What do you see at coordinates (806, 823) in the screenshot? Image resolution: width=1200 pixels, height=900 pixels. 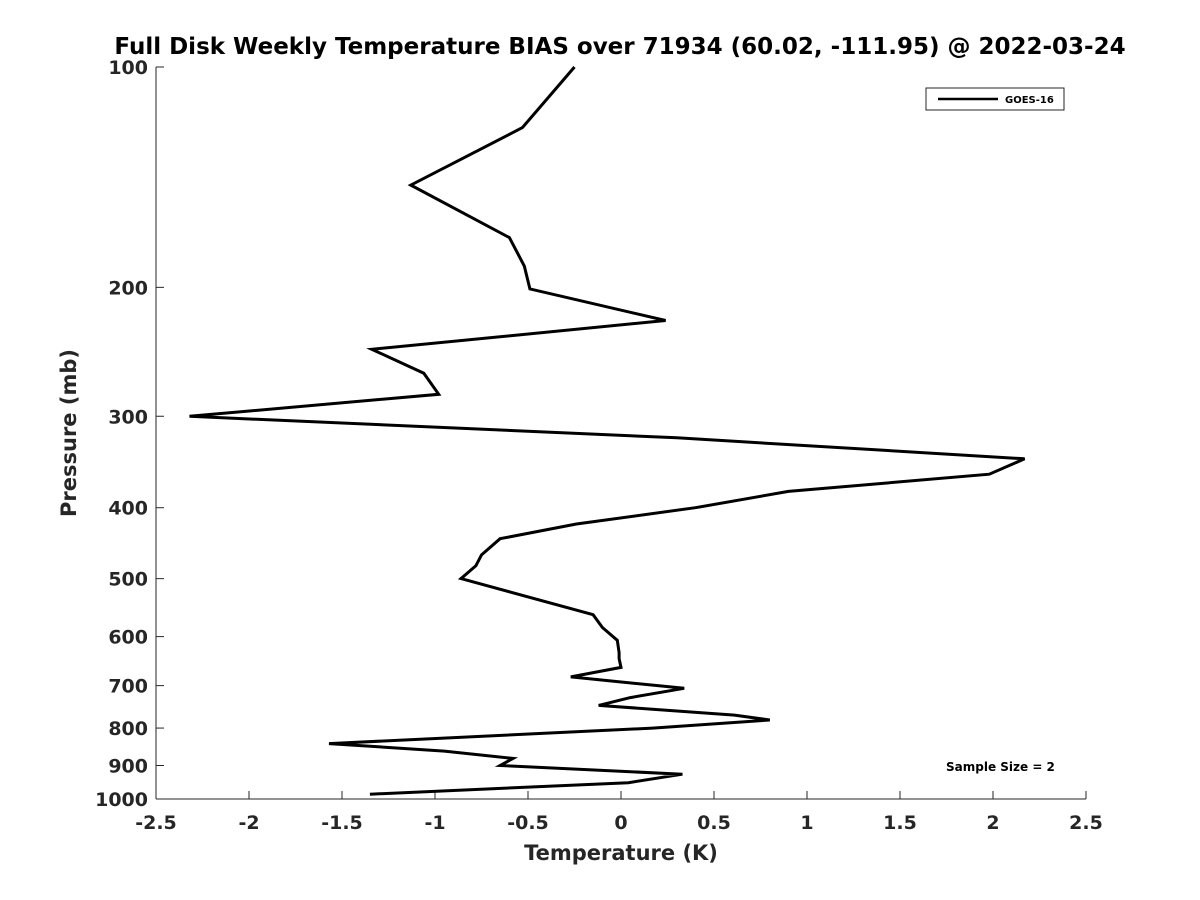 I see `x-tick-label: 1` at bounding box center [806, 823].